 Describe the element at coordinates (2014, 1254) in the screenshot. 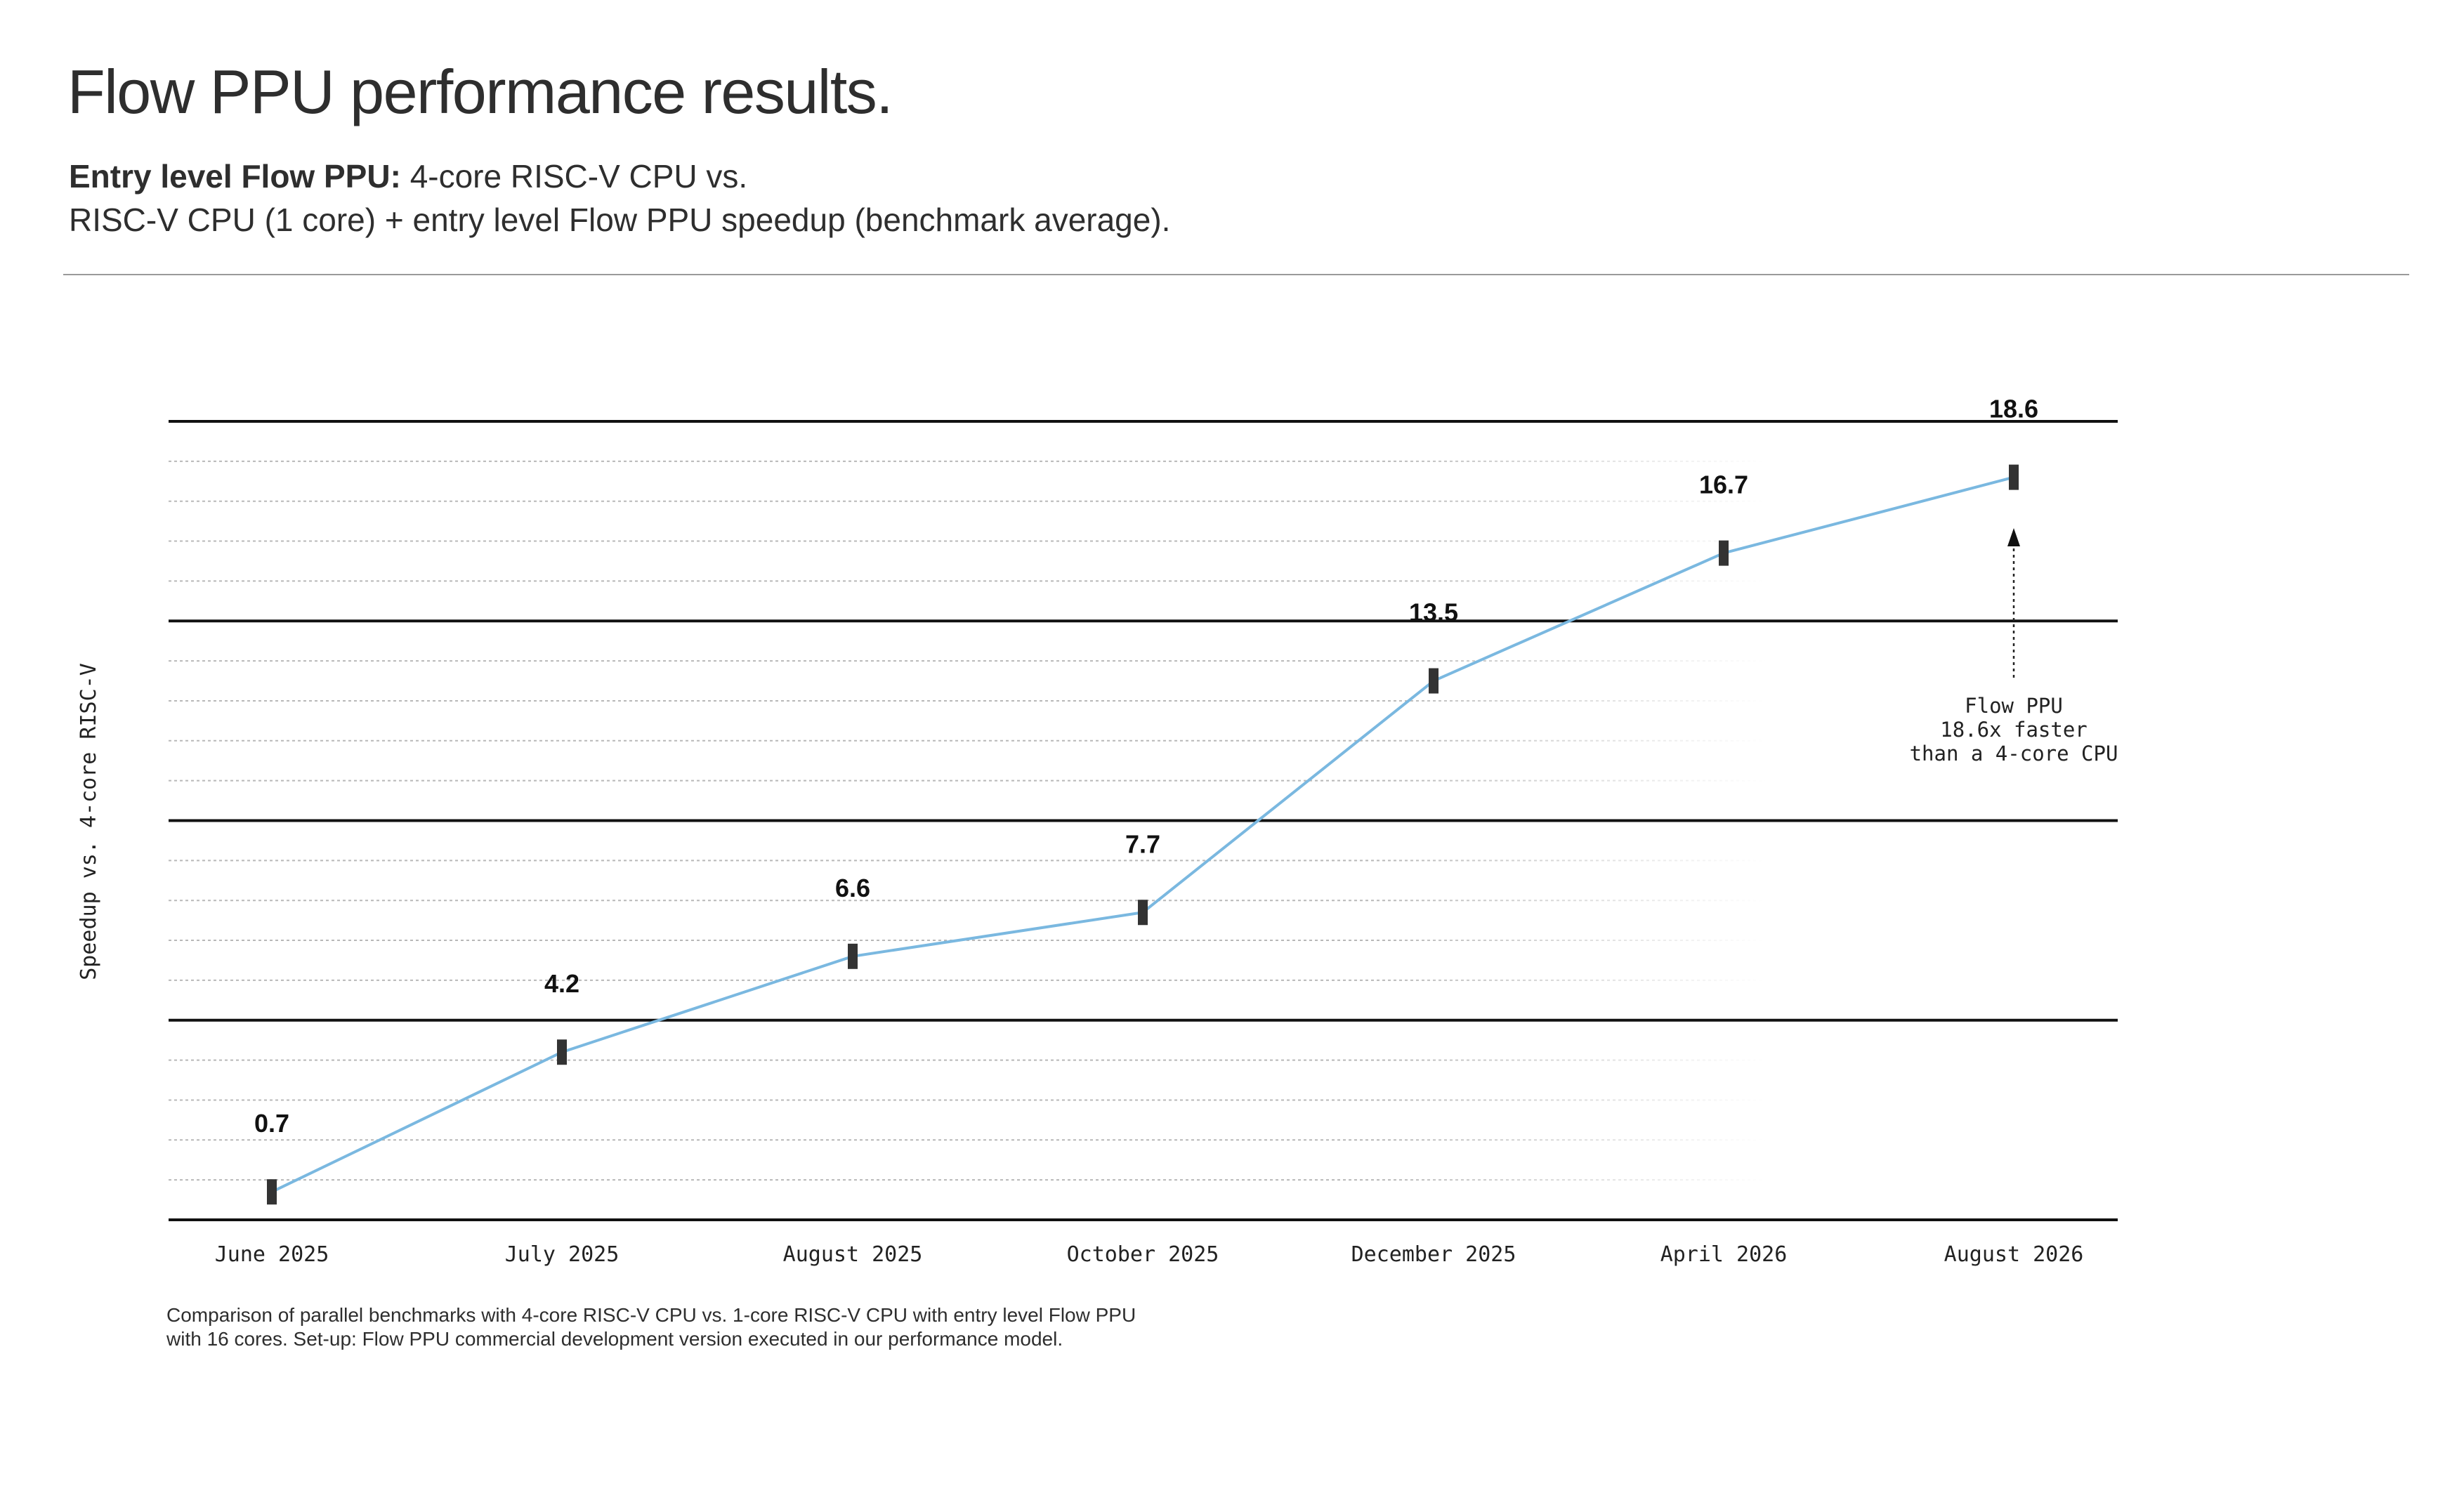

I see `x-tick-label: August 2026` at that location.